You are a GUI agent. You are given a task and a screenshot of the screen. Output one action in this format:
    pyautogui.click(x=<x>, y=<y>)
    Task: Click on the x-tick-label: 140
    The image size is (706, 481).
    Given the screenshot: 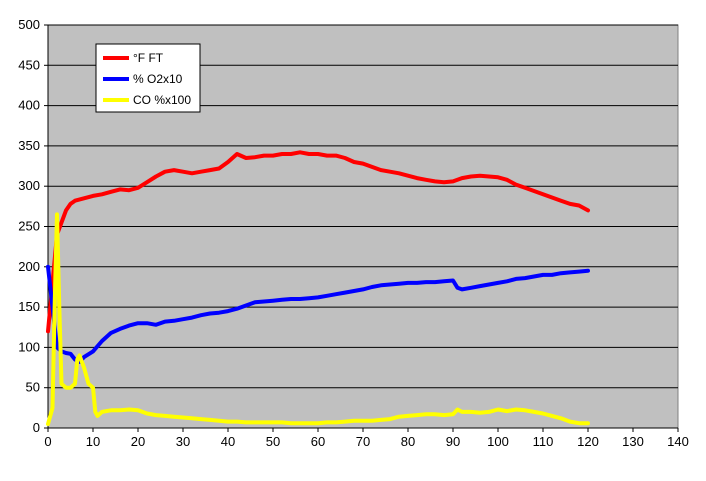 What is the action you would take?
    pyautogui.click(x=678, y=441)
    